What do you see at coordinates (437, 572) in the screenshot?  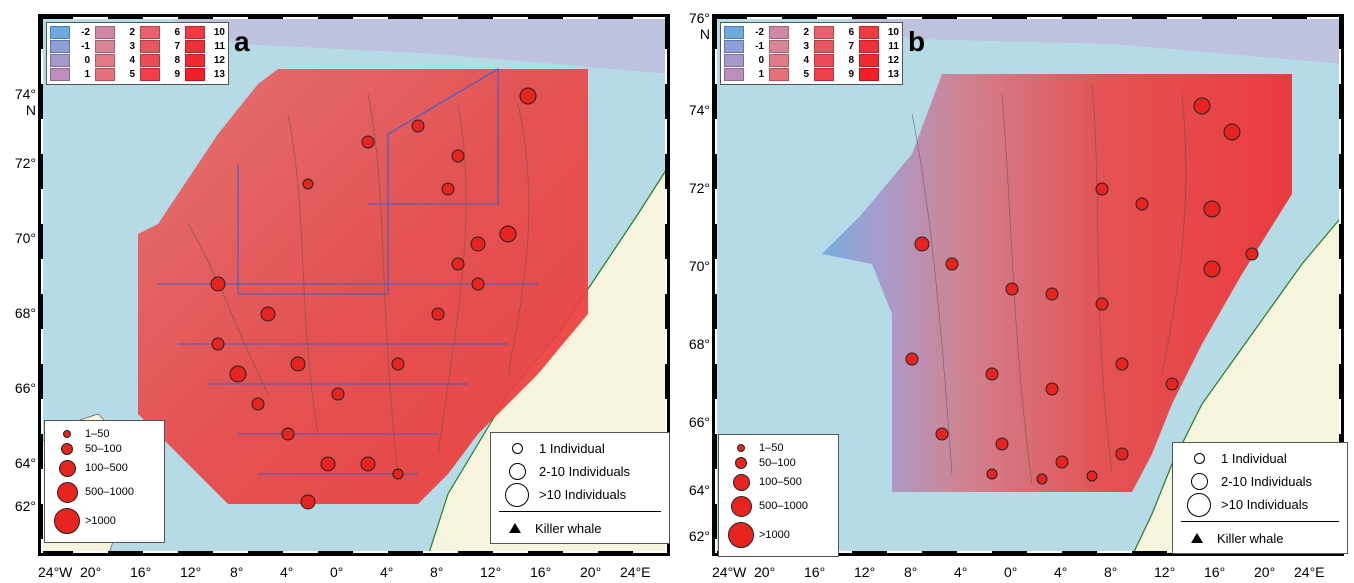 I see `lon-label: 8°` at bounding box center [437, 572].